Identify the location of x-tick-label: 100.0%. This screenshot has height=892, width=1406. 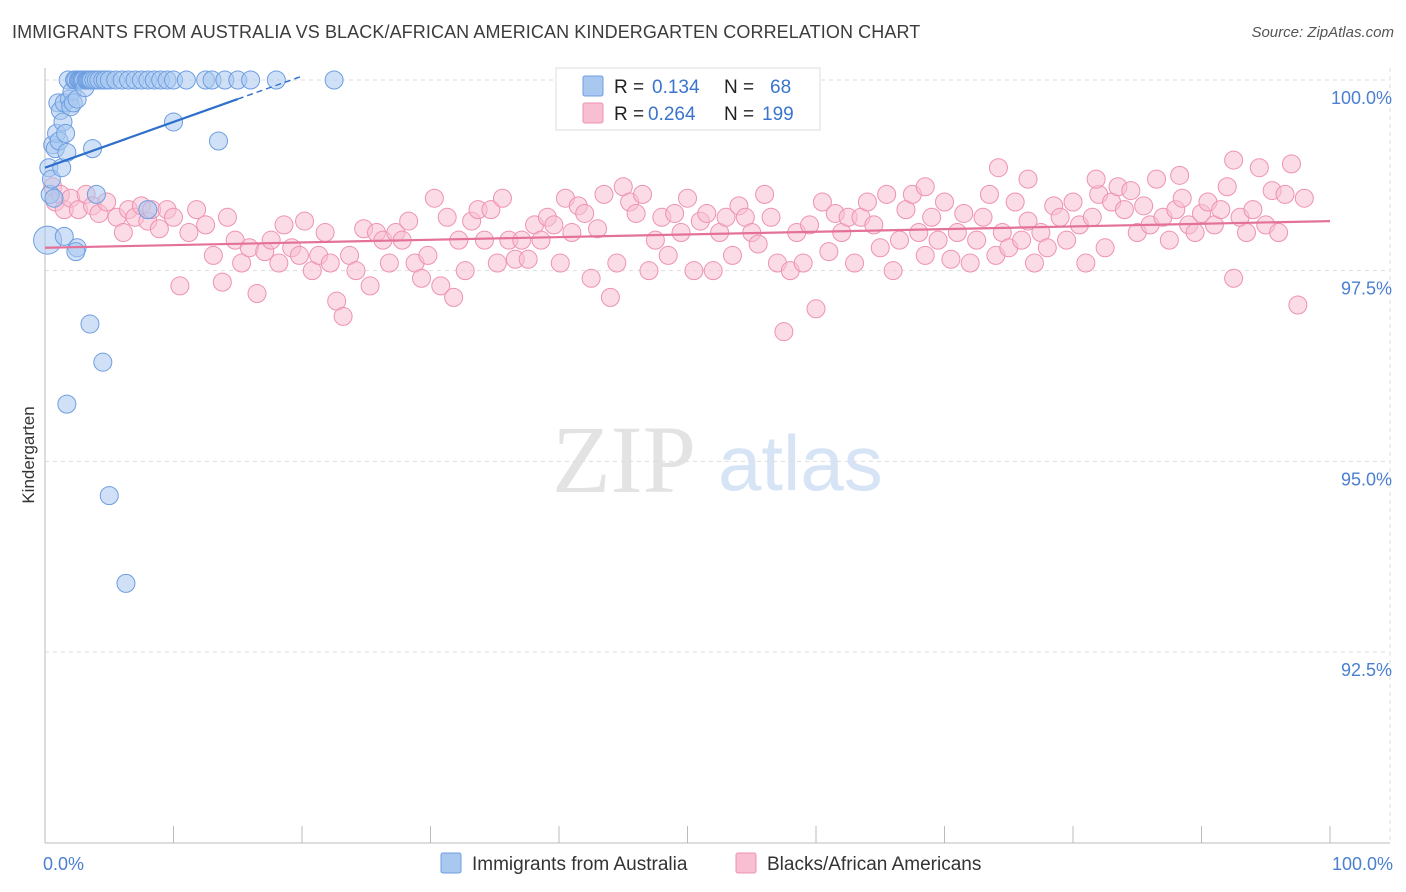
(1362, 864).